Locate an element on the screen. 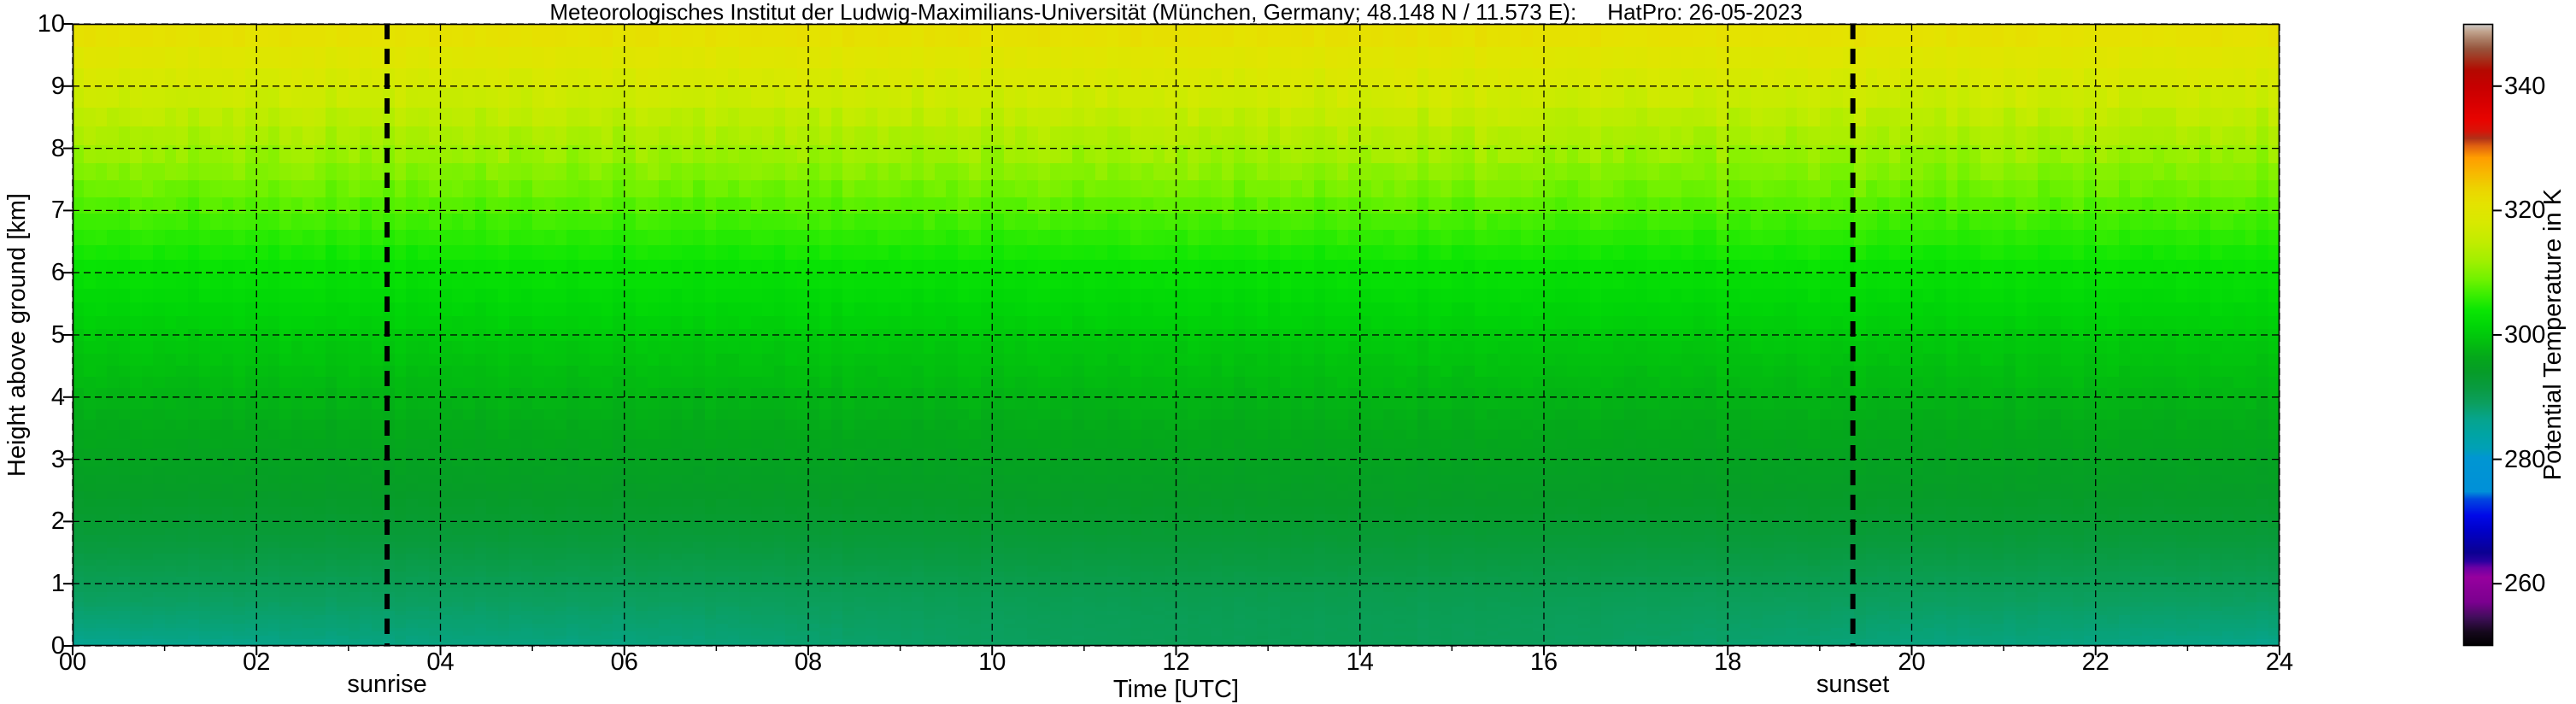  x-tick-label: 20 is located at coordinates (1912, 662).